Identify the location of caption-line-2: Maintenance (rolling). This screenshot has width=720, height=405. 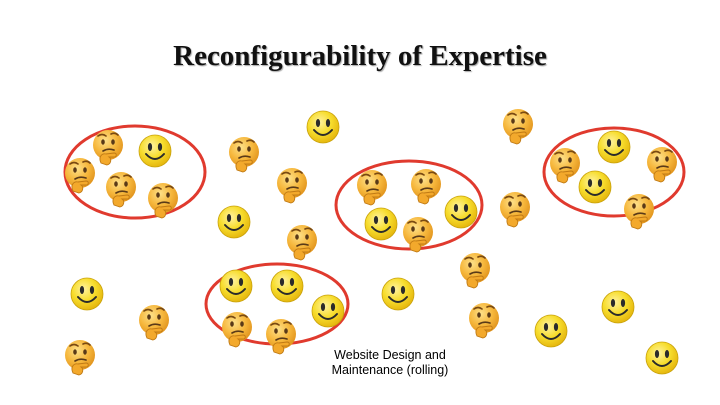
(390, 370).